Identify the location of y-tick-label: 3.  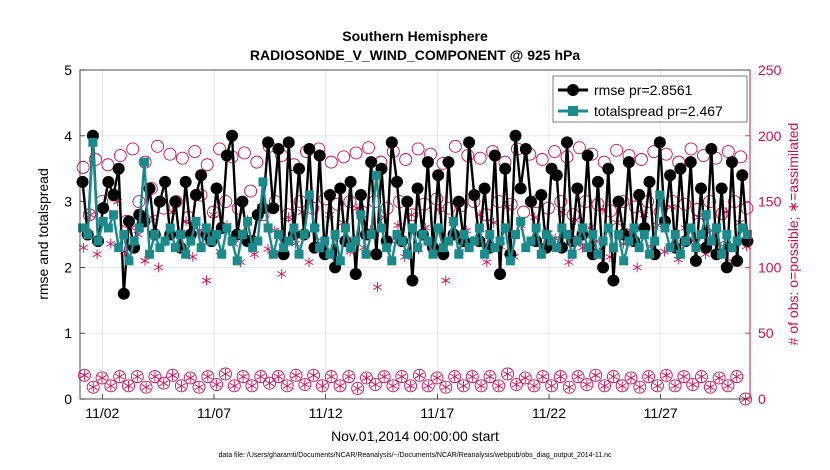
(68, 202).